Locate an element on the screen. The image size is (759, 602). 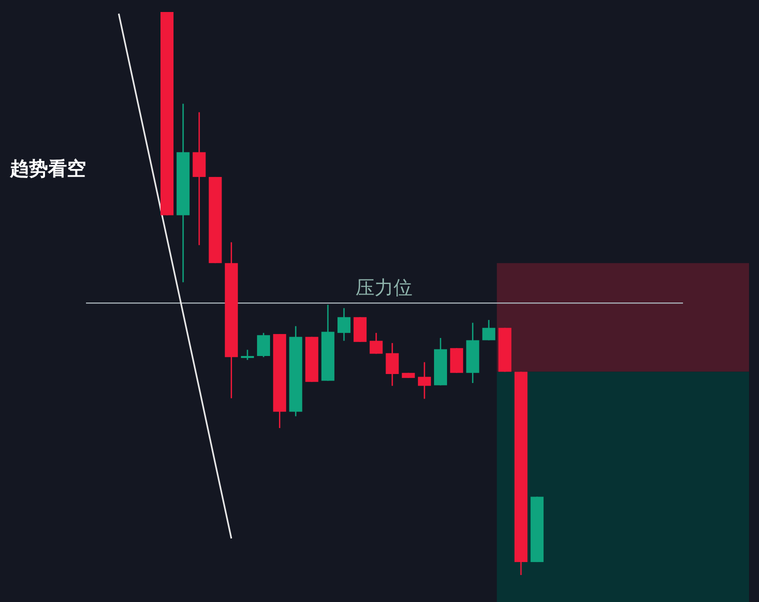
ref-line-label: 压力位 is located at coordinates (384, 288).